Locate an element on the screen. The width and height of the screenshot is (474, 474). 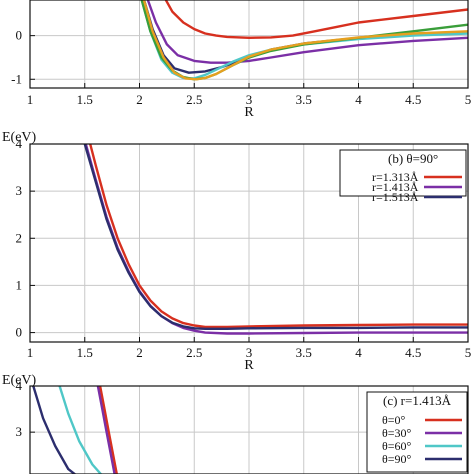
legend-title: (c) r=1.413Å is located at coordinates (417, 400).